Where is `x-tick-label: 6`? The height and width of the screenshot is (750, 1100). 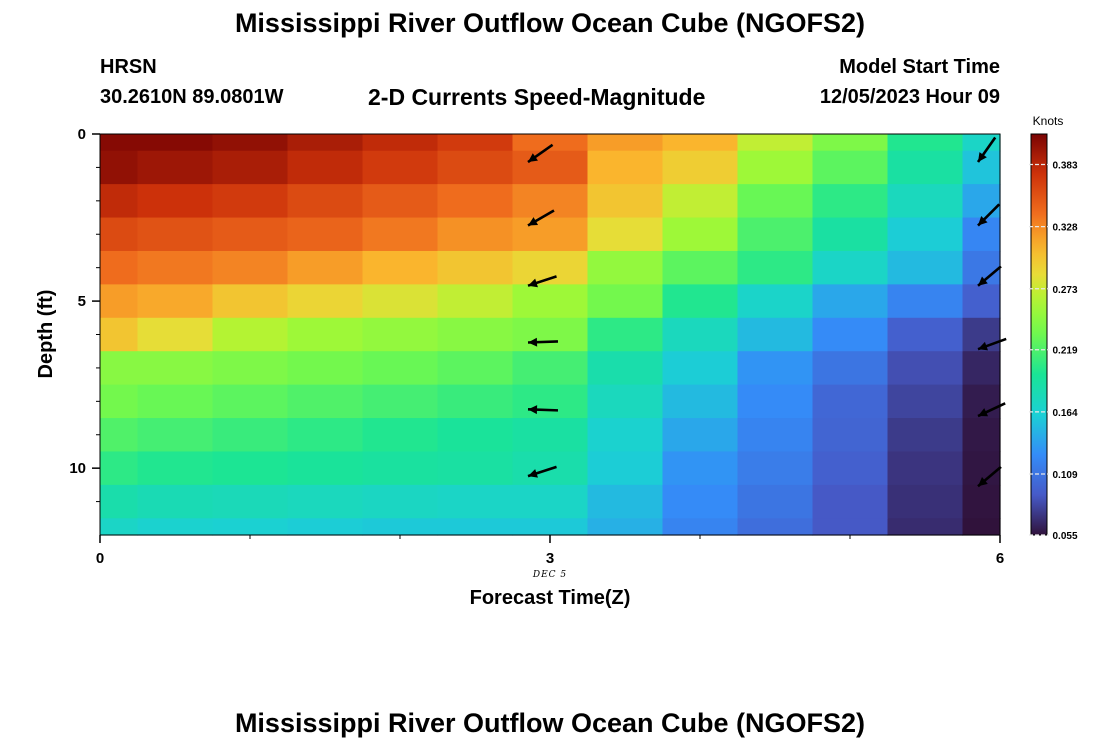 x-tick-label: 6 is located at coordinates (1000, 558).